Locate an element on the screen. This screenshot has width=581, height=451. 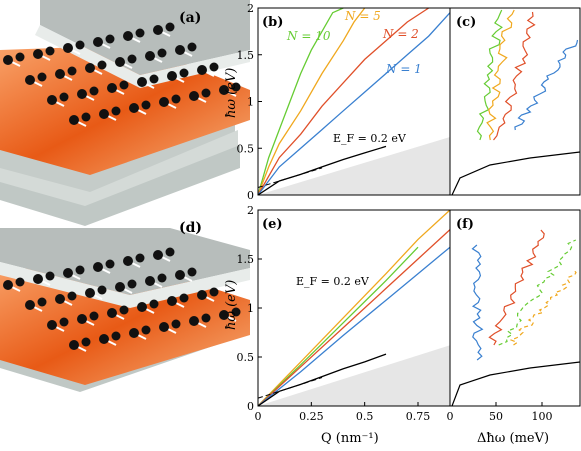
x-axis-label-right: Δħω (meV) is located at coordinates (513, 438).